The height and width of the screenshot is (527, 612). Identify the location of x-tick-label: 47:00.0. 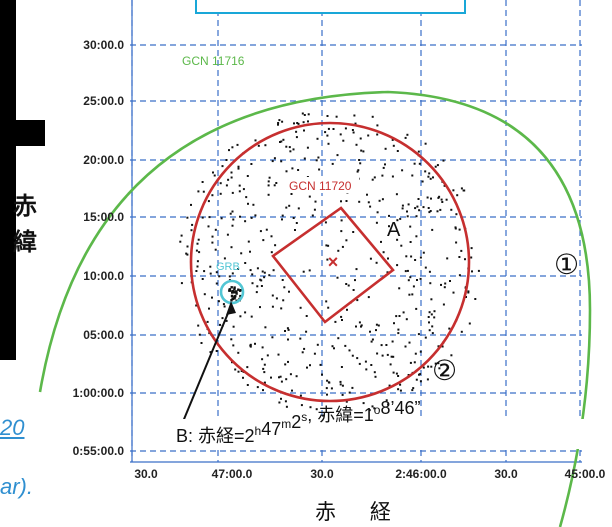
(232, 474).